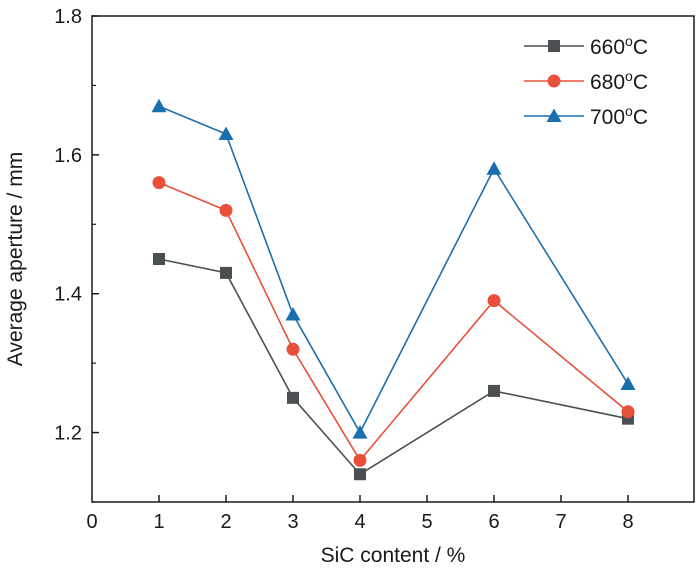 Image resolution: width=700 pixels, height=573 pixels. Describe the element at coordinates (225, 522) in the screenshot. I see `x-tick-label: 2` at that location.